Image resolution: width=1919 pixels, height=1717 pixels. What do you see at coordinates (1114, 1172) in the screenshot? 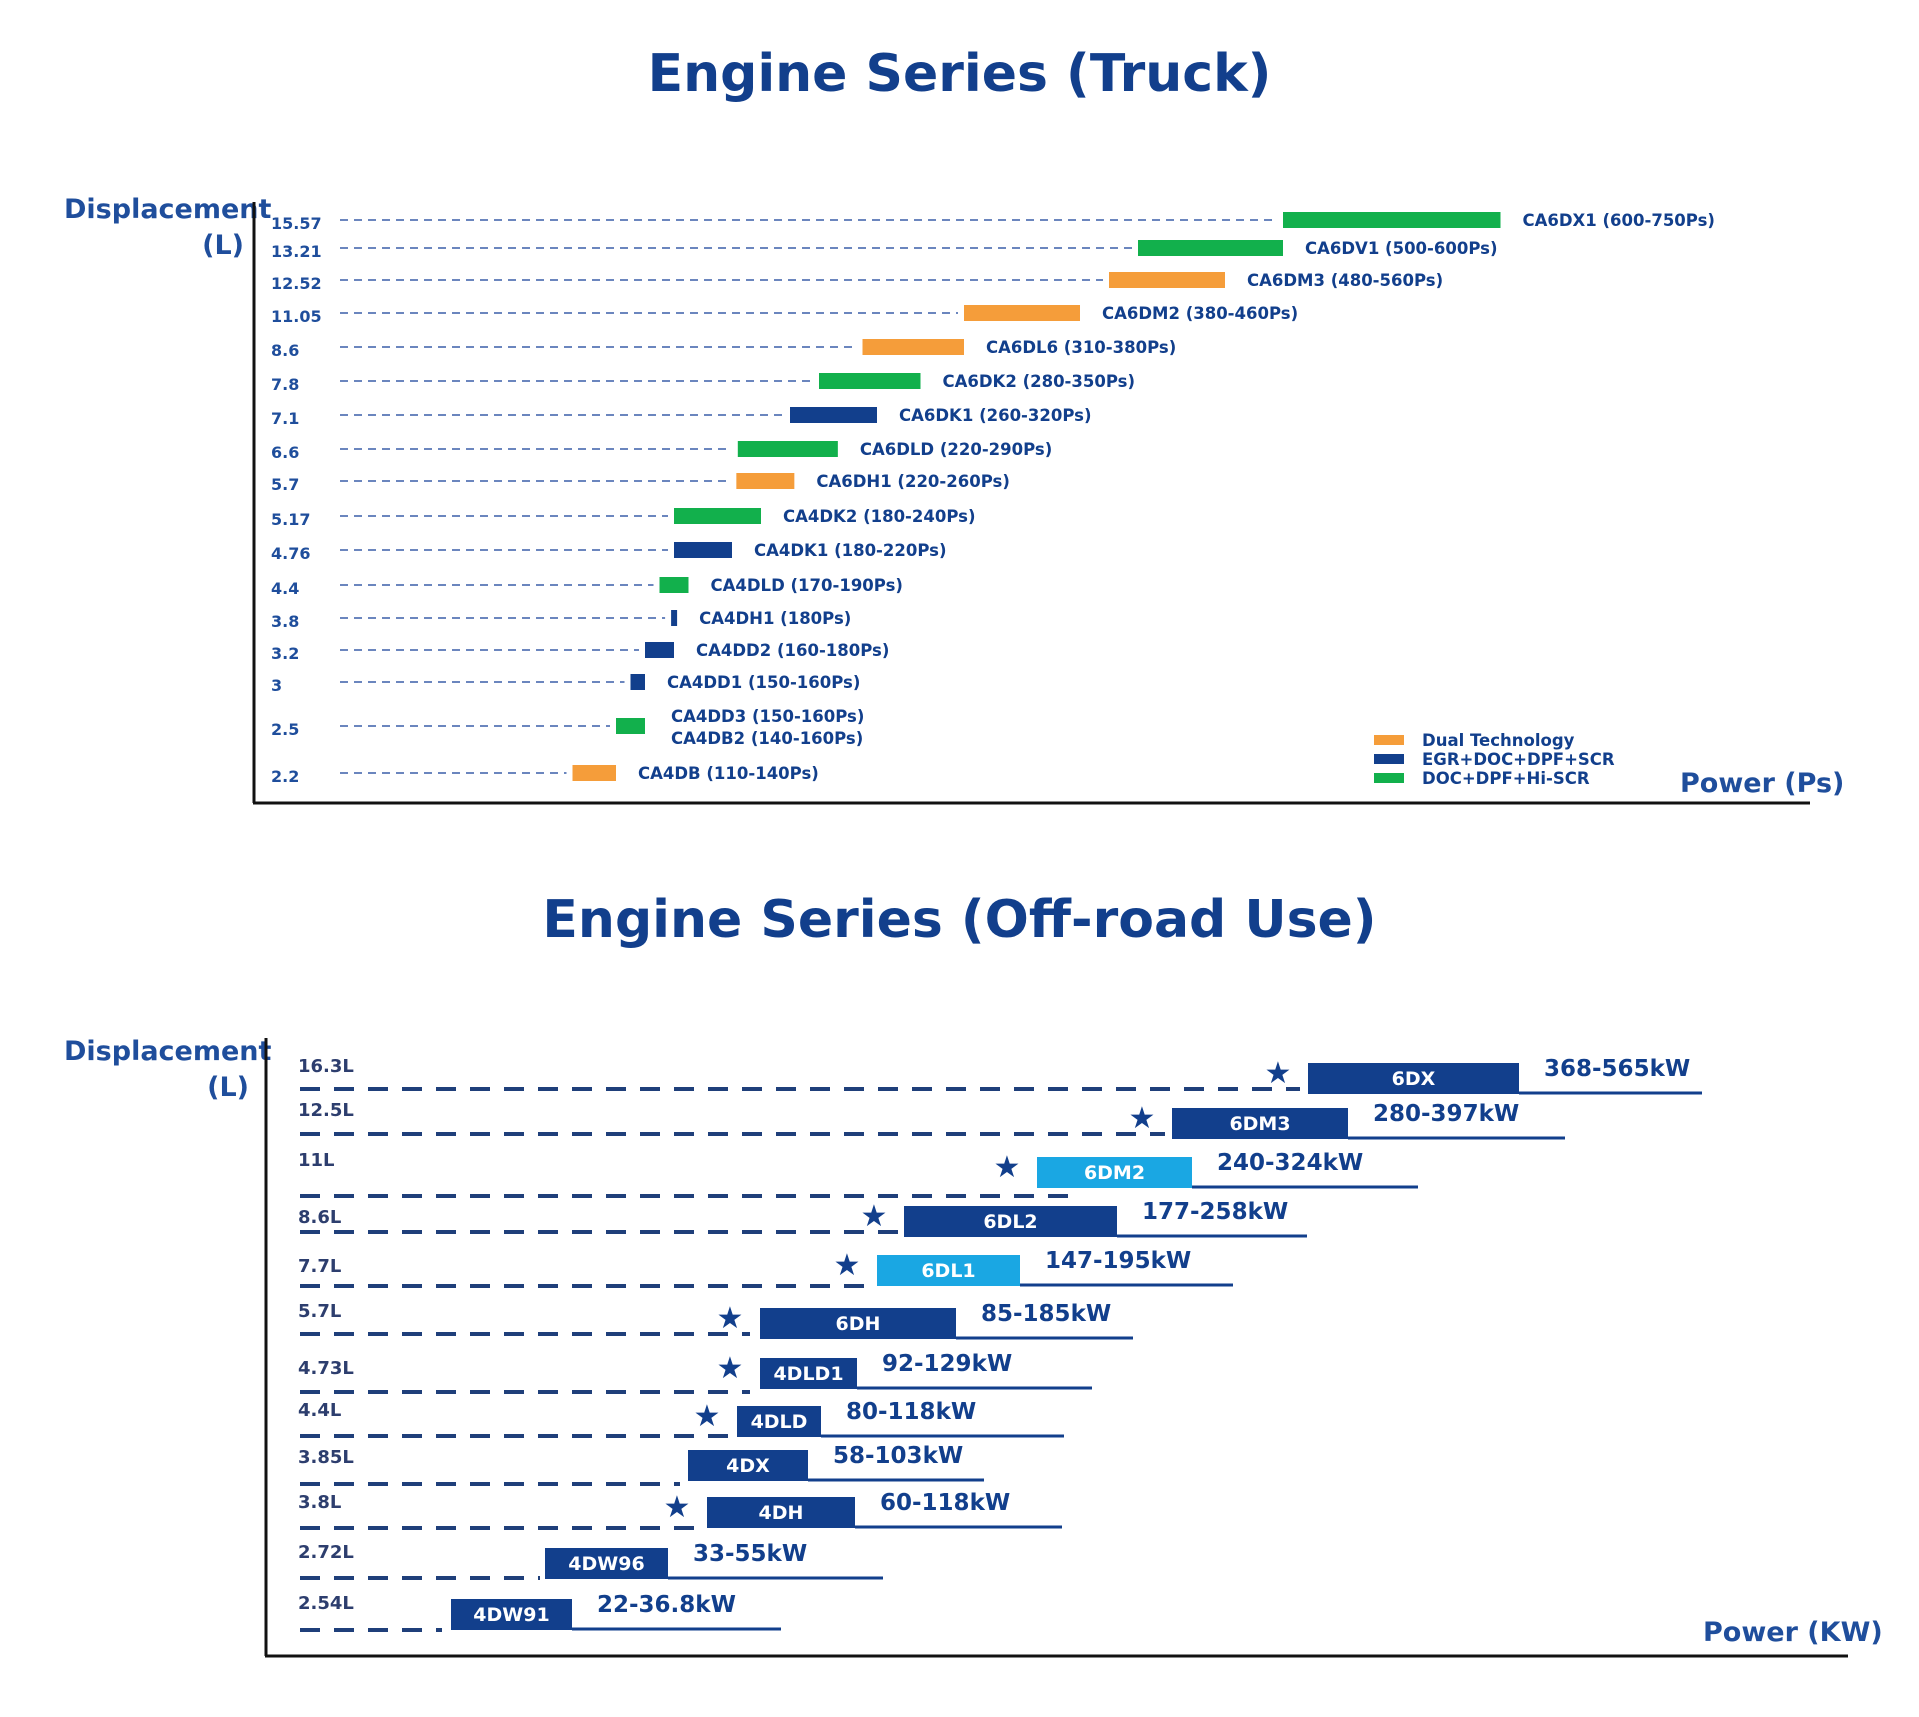
I see `offroad-bar-6dm2` at bounding box center [1114, 1172].